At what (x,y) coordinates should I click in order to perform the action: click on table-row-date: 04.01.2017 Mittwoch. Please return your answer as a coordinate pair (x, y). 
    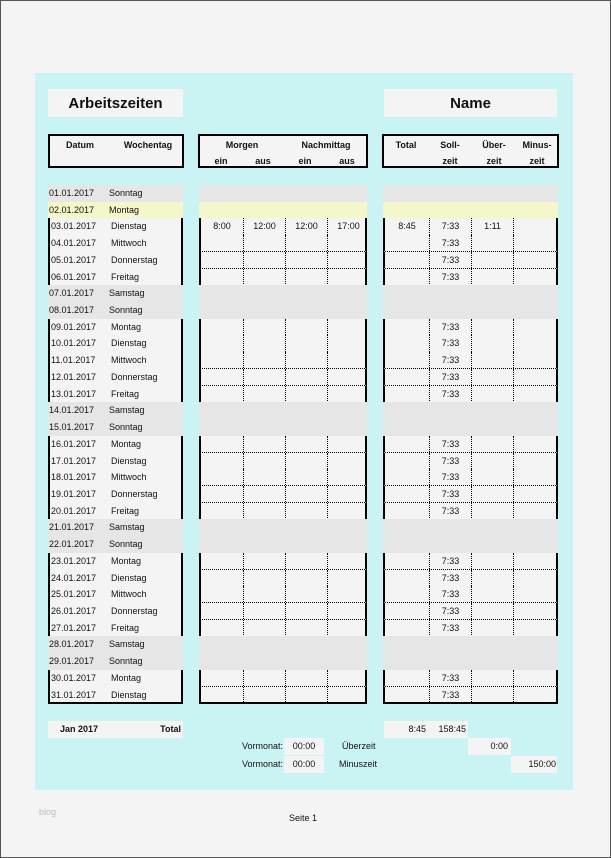
    Looking at the image, I should click on (115, 244).